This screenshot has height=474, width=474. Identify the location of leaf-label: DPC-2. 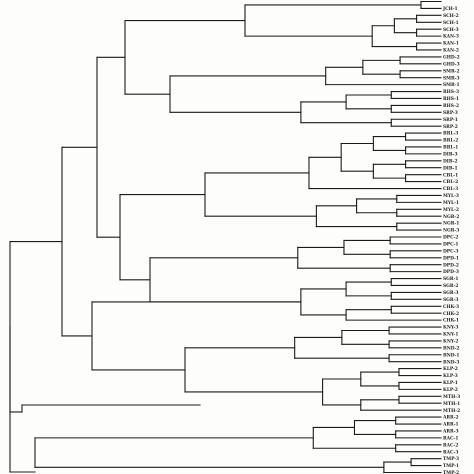
(450, 238).